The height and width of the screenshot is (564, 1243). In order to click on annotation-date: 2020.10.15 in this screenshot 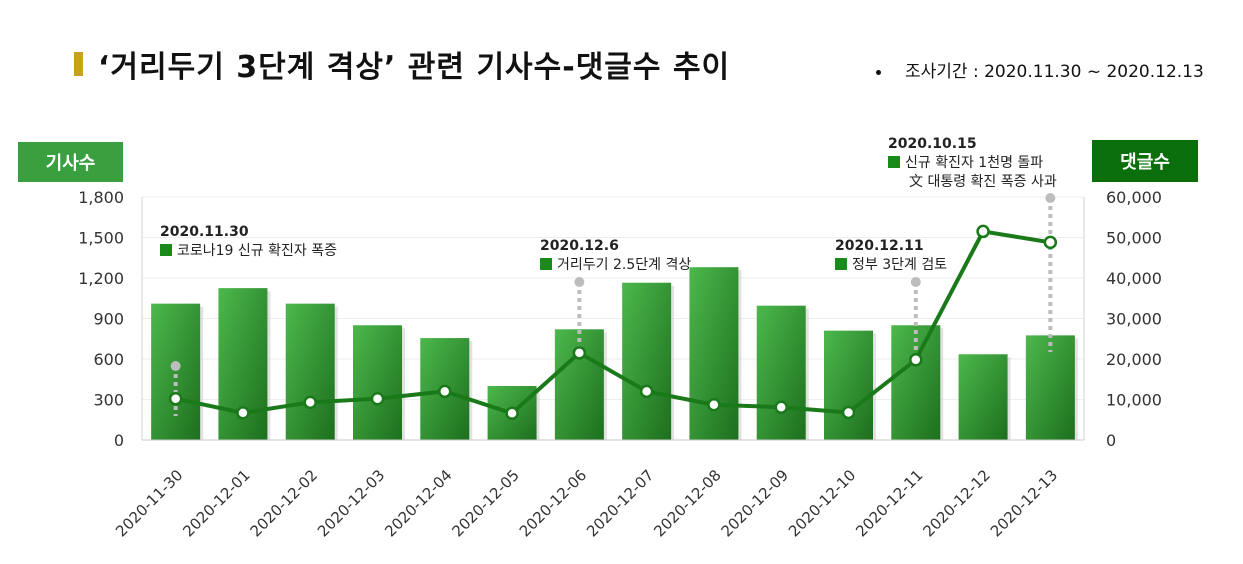, I will do `click(932, 144)`.